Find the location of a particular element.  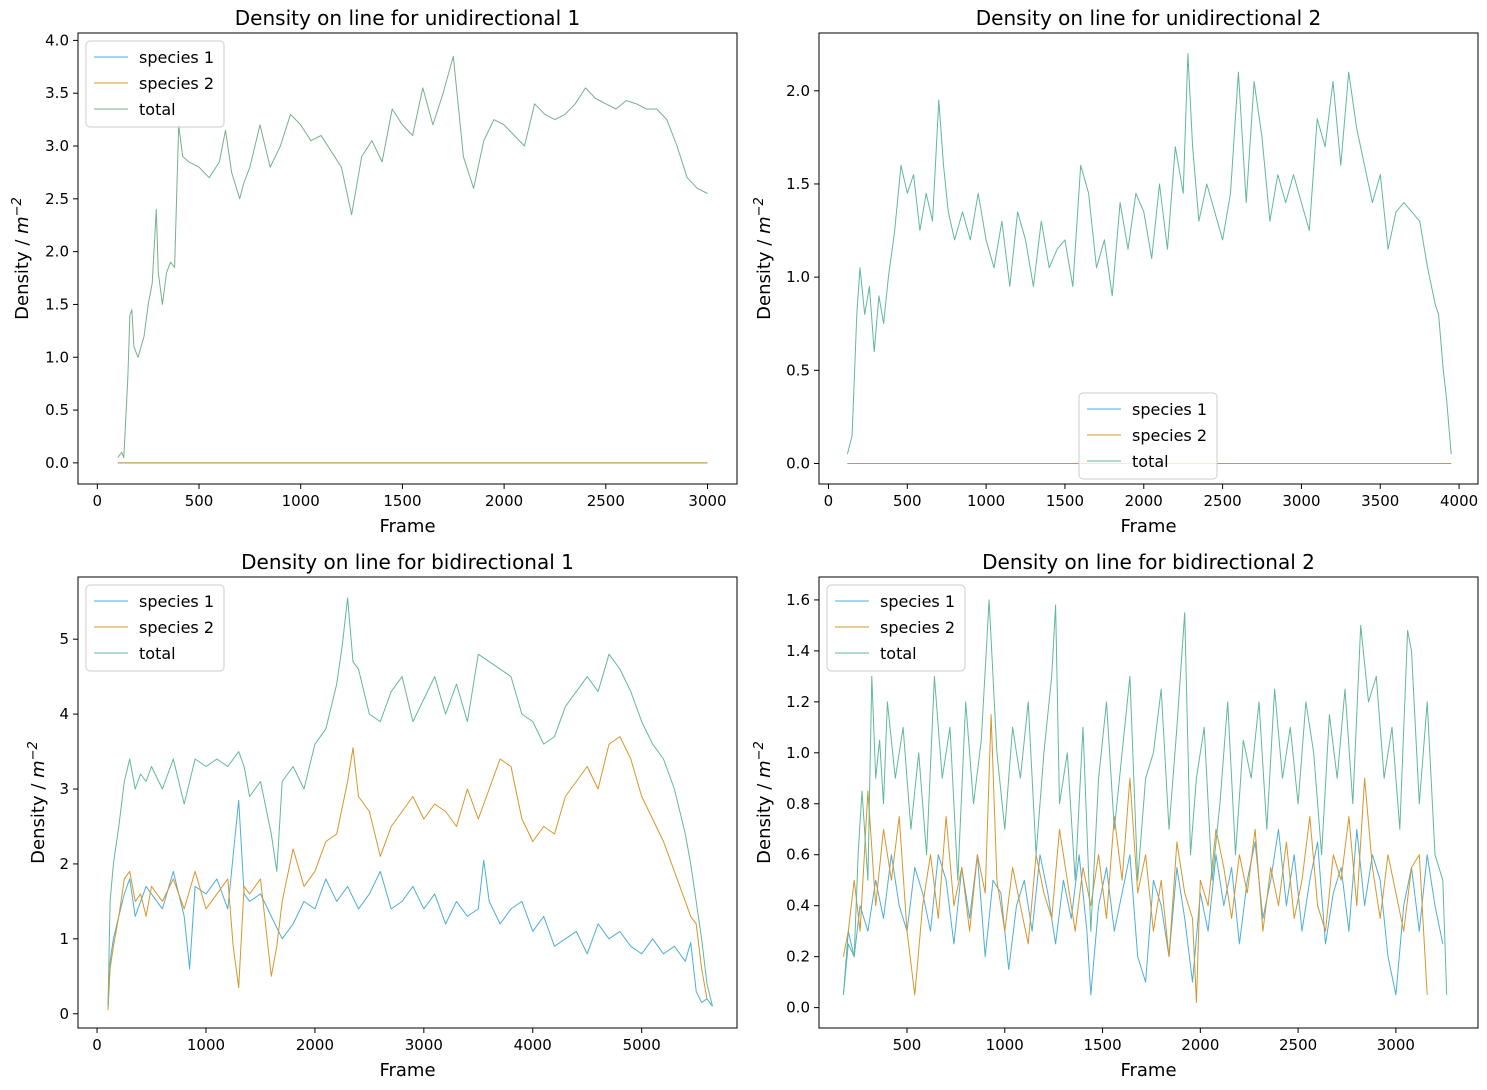

series-line-total is located at coordinates (1145, 797).